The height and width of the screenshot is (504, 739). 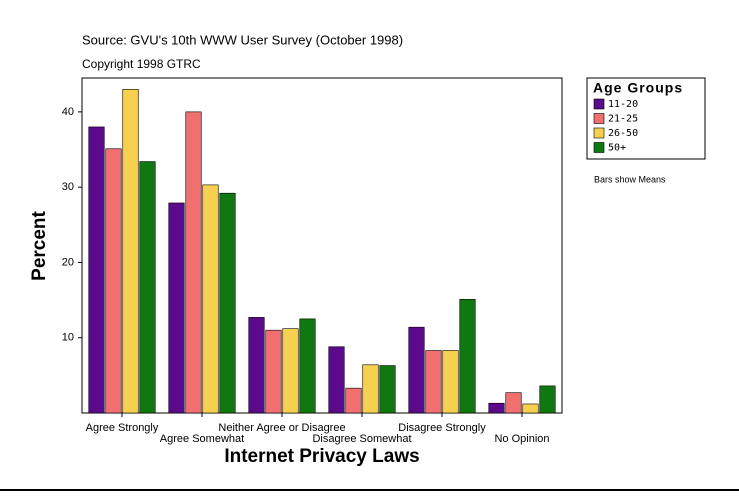 What do you see at coordinates (122, 428) in the screenshot?
I see `x-tick-label: Agree Strongly` at bounding box center [122, 428].